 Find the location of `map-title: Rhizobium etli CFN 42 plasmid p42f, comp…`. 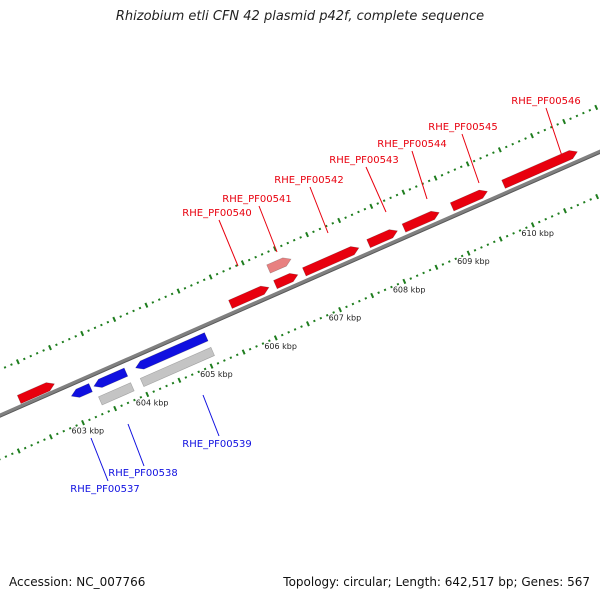

map-title: Rhizobium etli CFN 42 plasmid p42f, comp… is located at coordinates (300, 16).